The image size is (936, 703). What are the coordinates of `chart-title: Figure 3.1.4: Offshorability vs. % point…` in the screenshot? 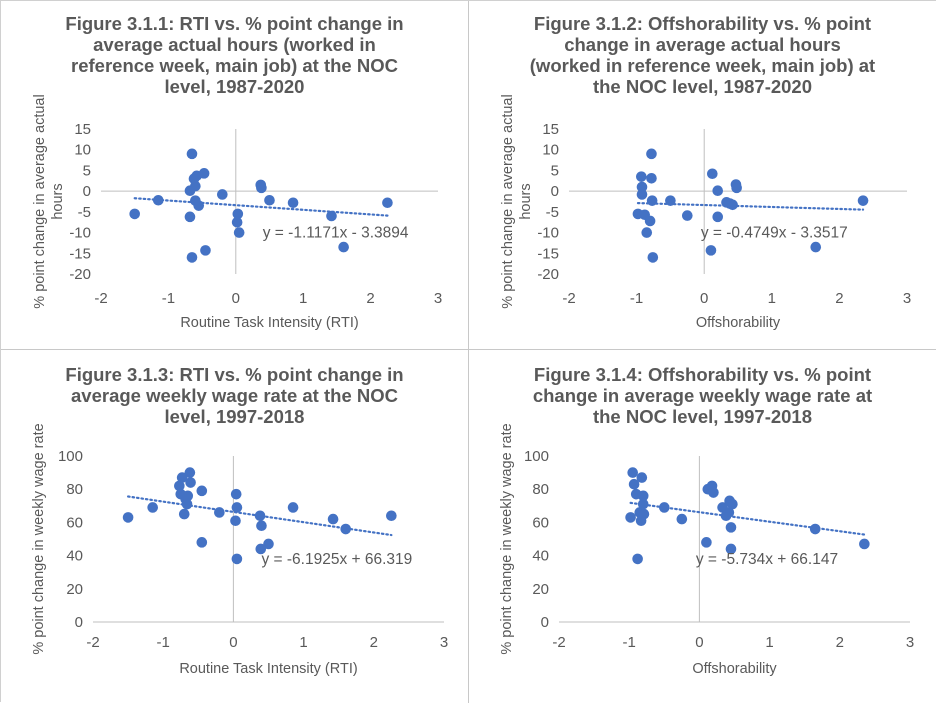 It's located at (702, 395).